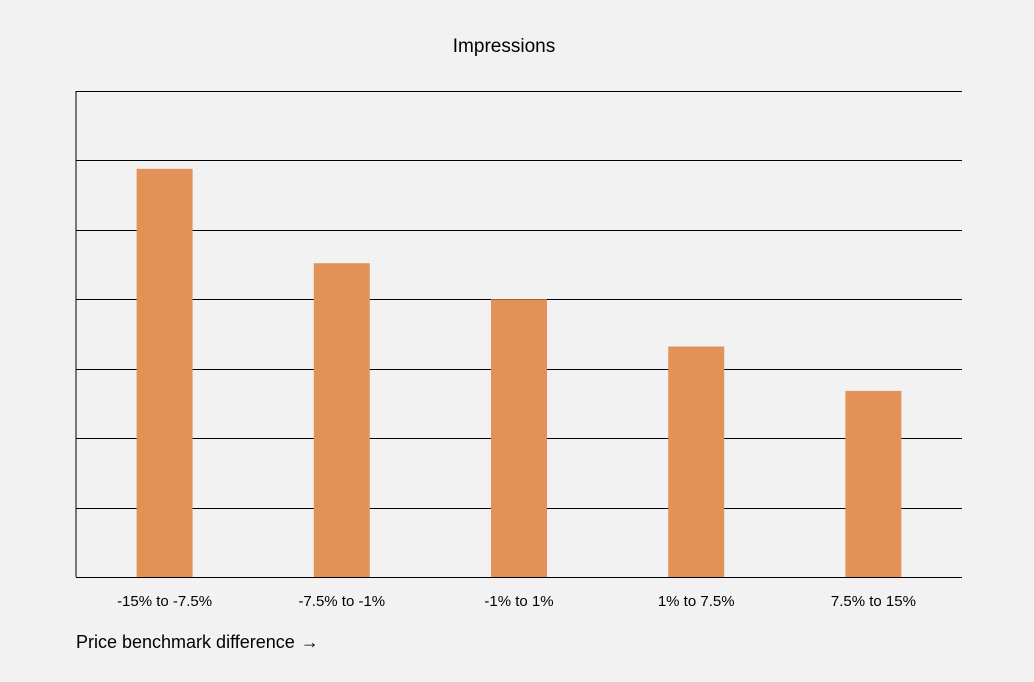 The image size is (1034, 682). Describe the element at coordinates (185, 642) in the screenshot. I see `x-axis-label-text: Price benchmark difference` at that location.